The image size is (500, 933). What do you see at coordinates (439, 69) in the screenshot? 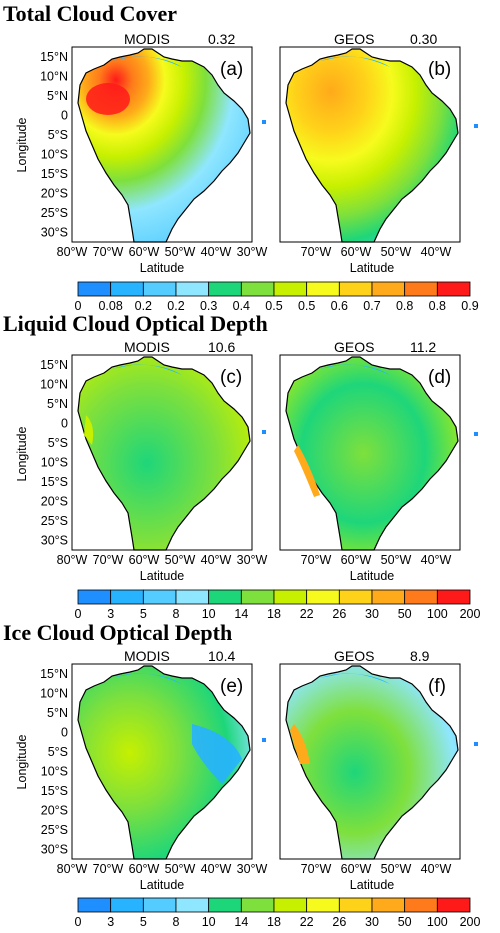
I see `panel-label: (b)` at bounding box center [439, 69].